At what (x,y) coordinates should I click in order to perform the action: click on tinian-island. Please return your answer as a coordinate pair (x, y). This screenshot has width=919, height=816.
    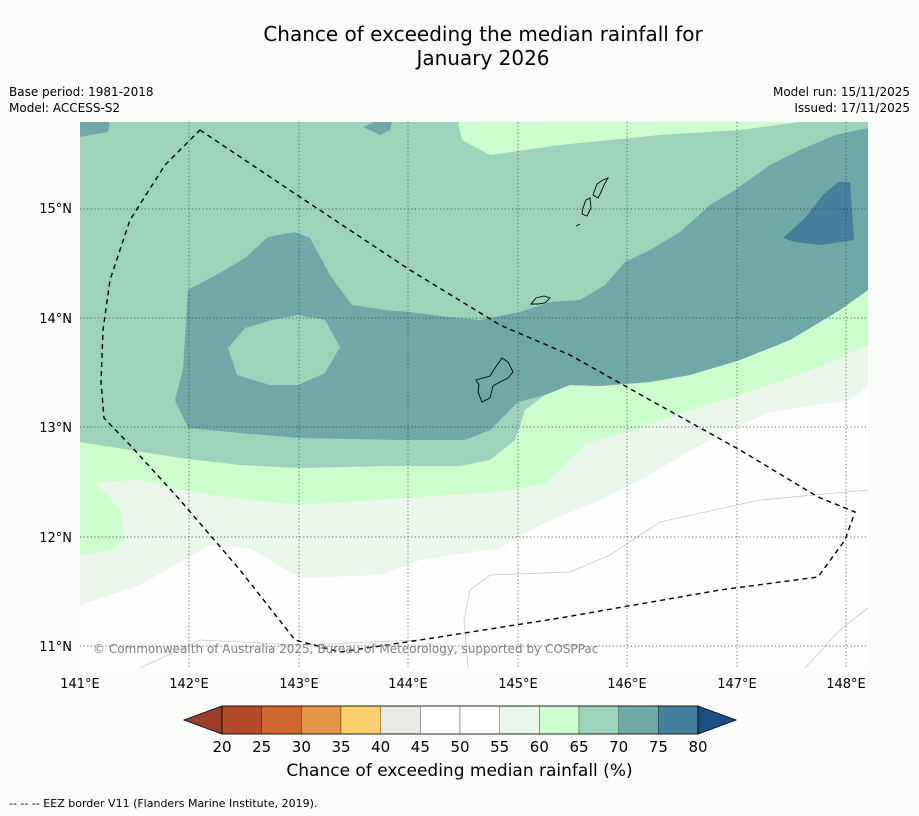
    Looking at the image, I should click on (586, 207).